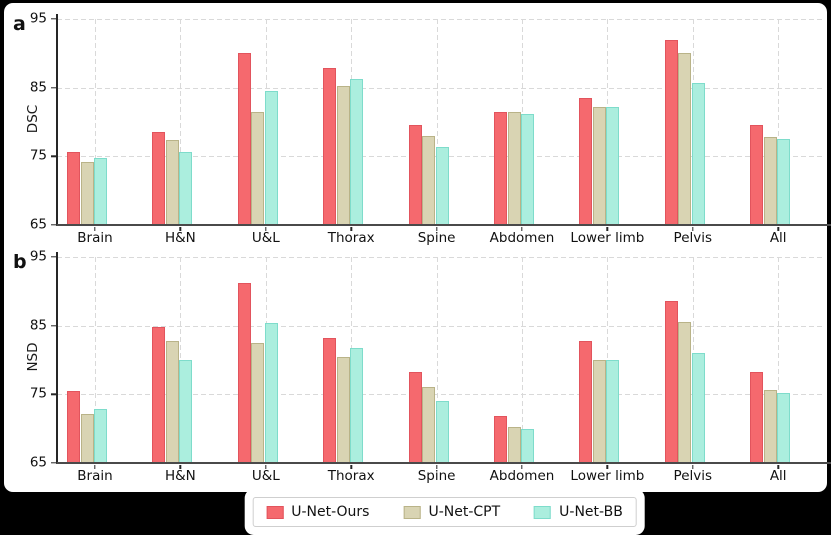  I want to click on legend-label-ours: U-Net-Ours, so click(330, 512).